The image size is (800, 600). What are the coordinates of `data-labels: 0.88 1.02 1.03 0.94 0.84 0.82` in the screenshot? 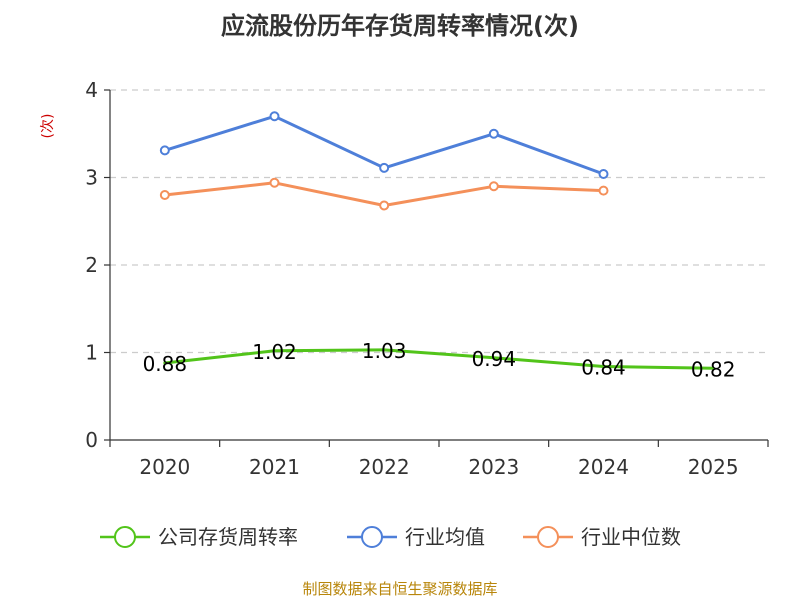 It's located at (439, 360).